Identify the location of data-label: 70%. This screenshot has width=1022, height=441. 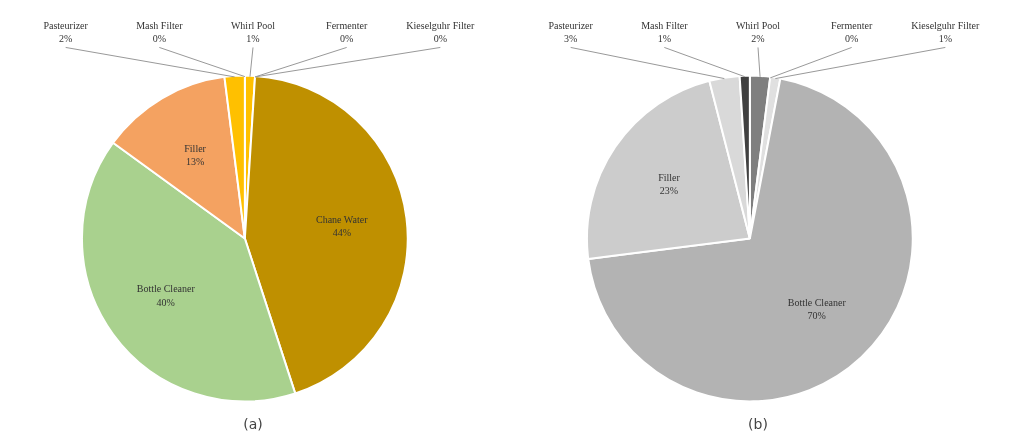
(816, 316).